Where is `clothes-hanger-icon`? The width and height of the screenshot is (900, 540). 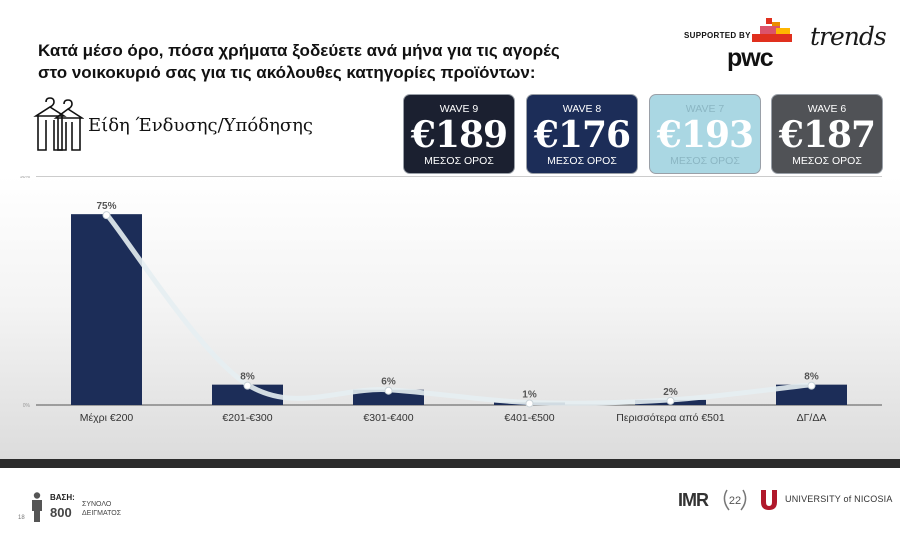 clothes-hanger-icon is located at coordinates (58, 124).